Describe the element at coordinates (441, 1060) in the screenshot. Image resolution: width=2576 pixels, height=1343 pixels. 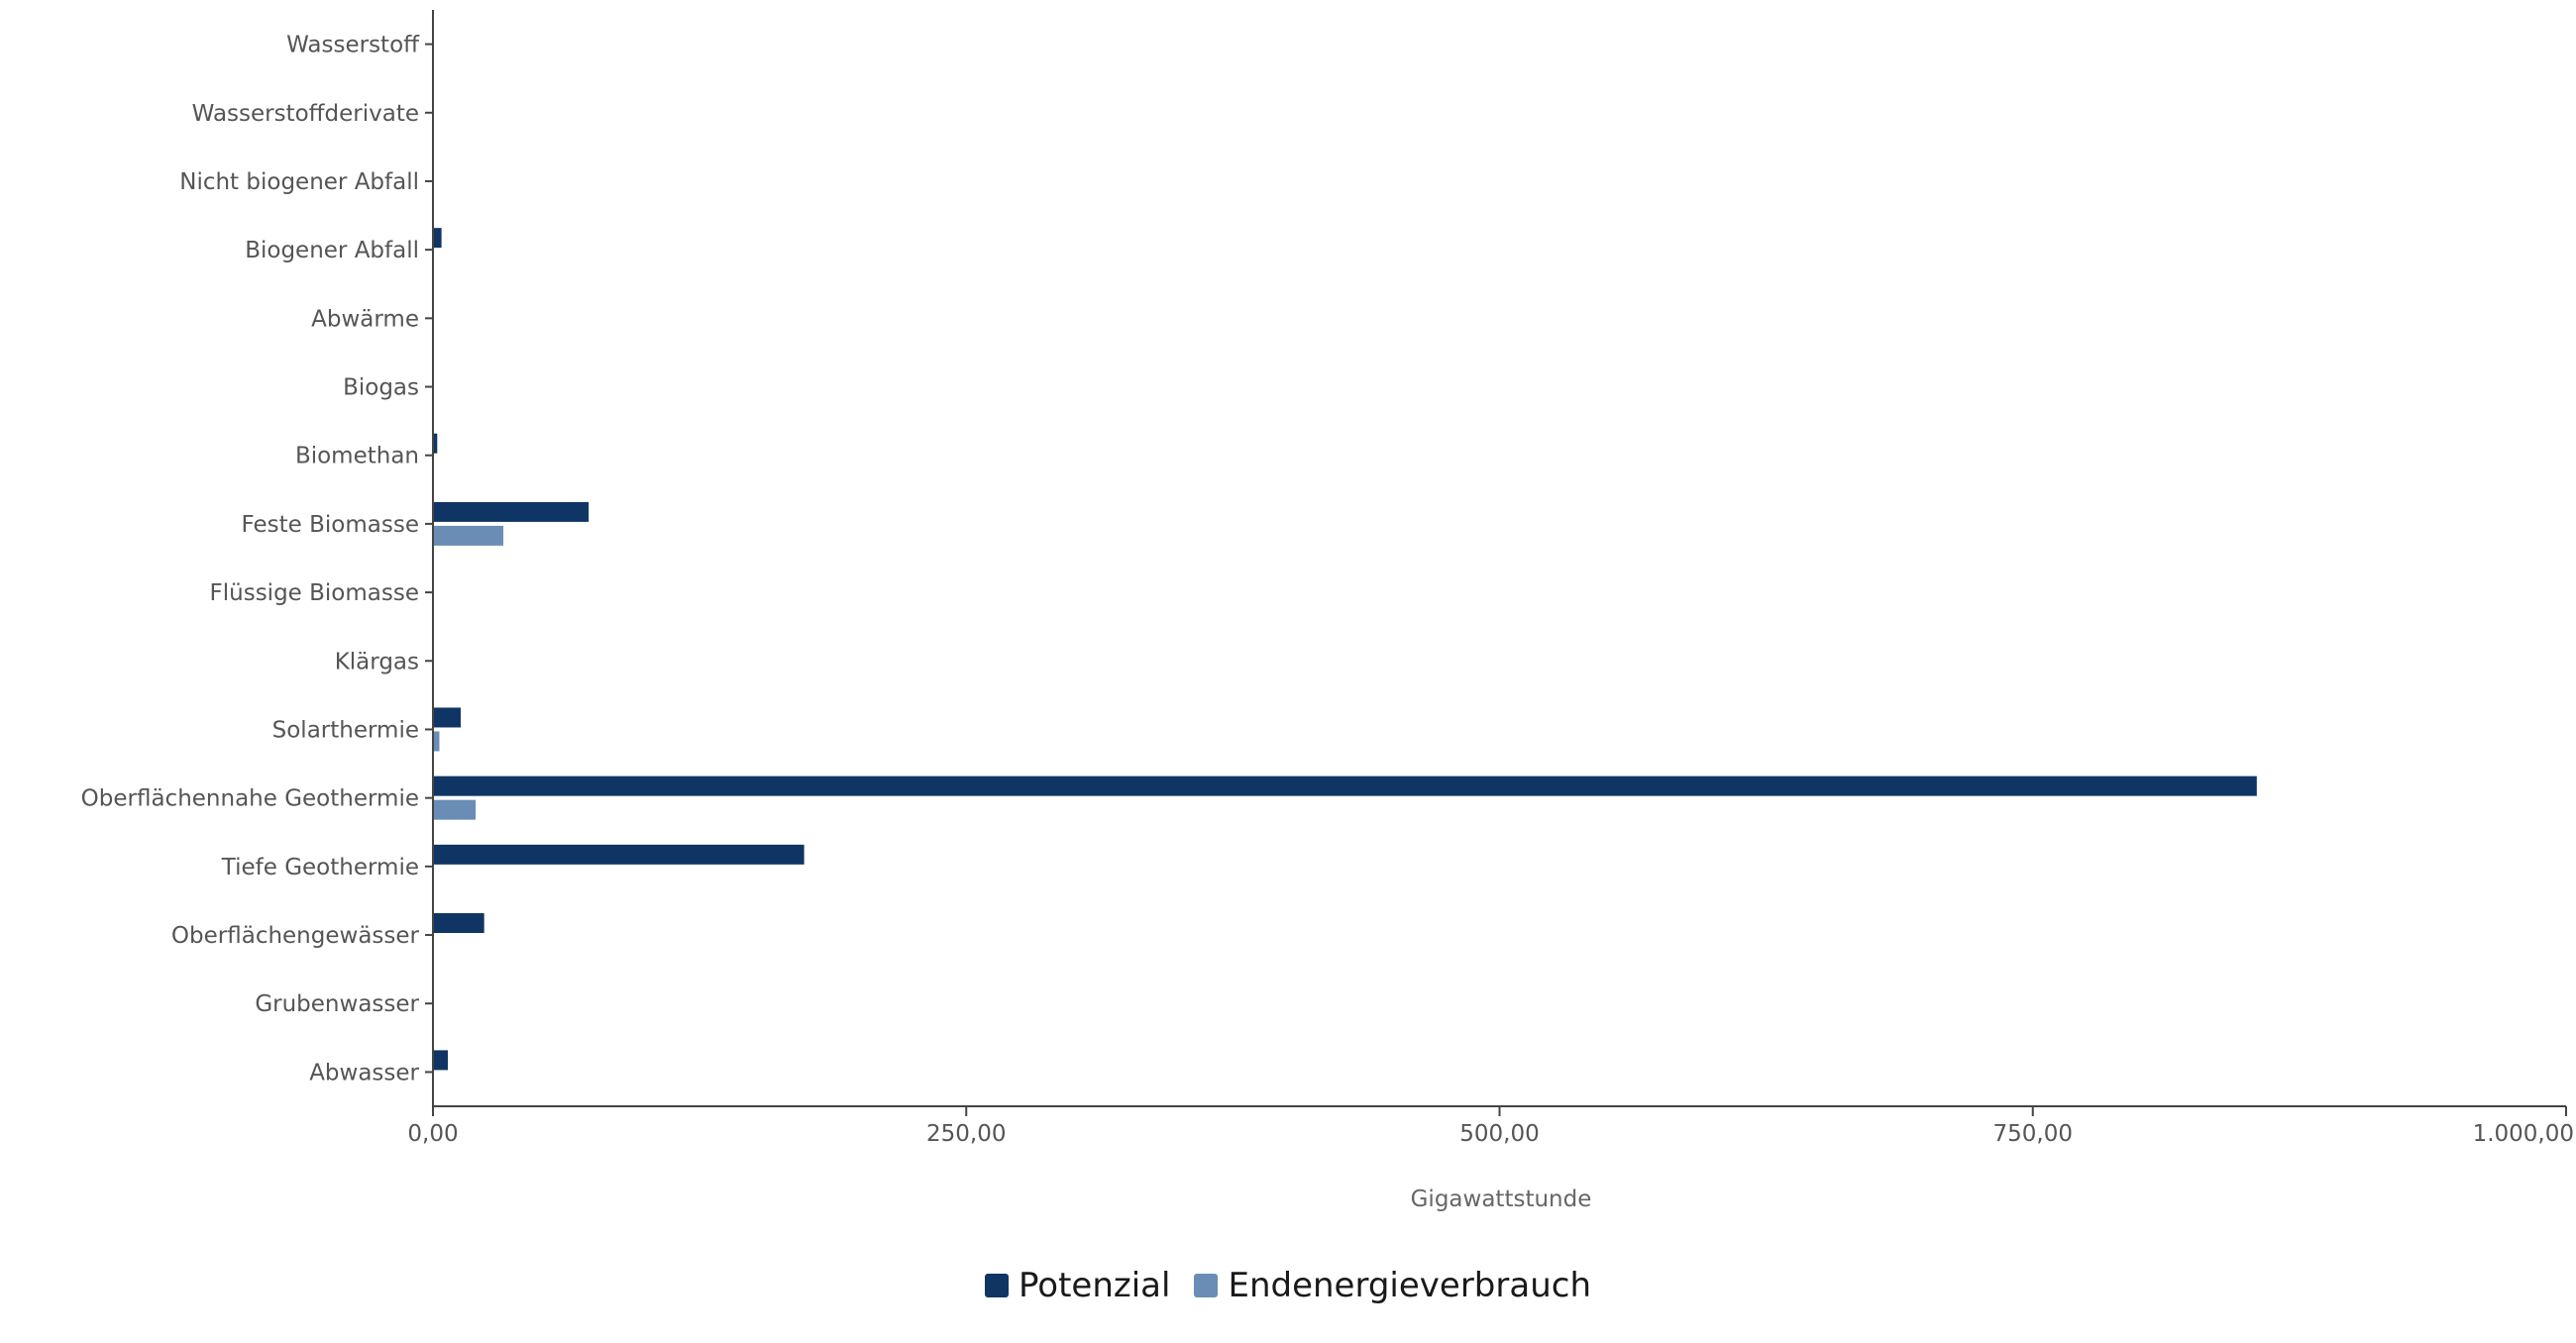
I see `bar-potenzial-abwasser` at that location.